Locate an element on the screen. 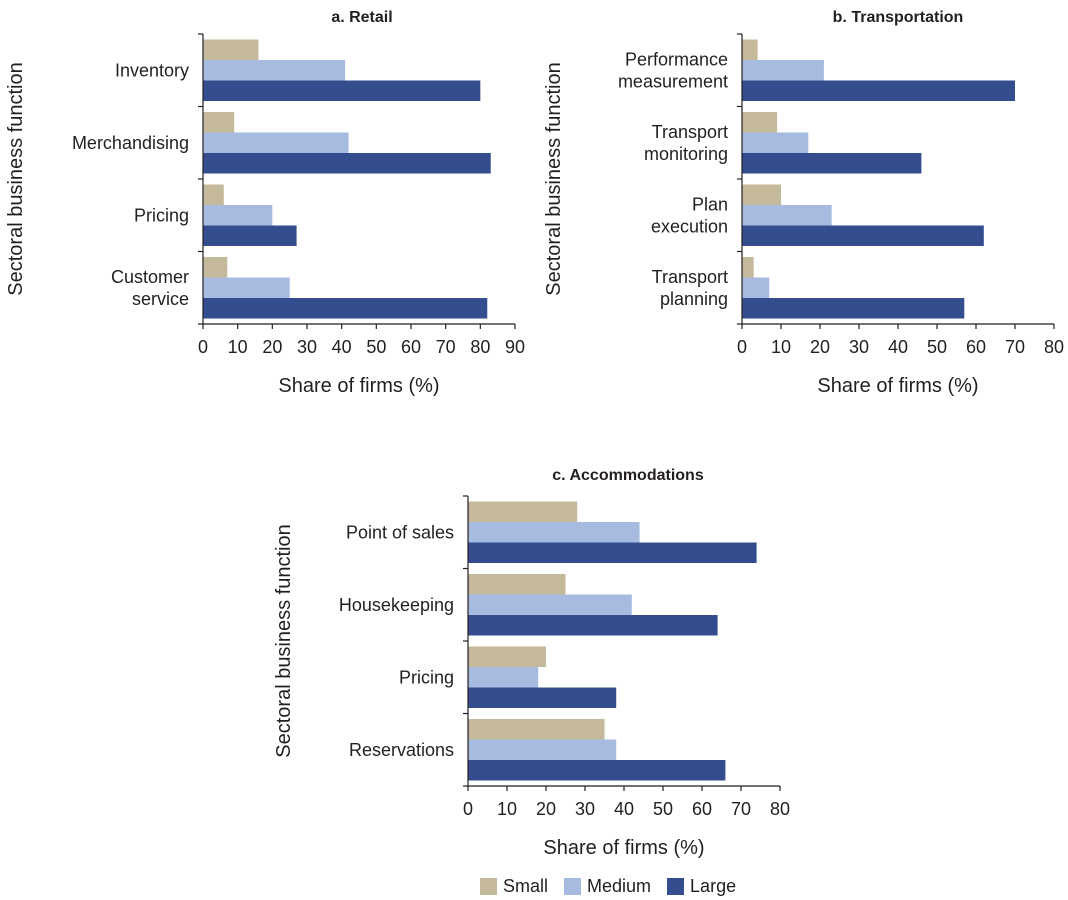 This screenshot has width=1068, height=900. bar-inventory-medium is located at coordinates (274, 70).